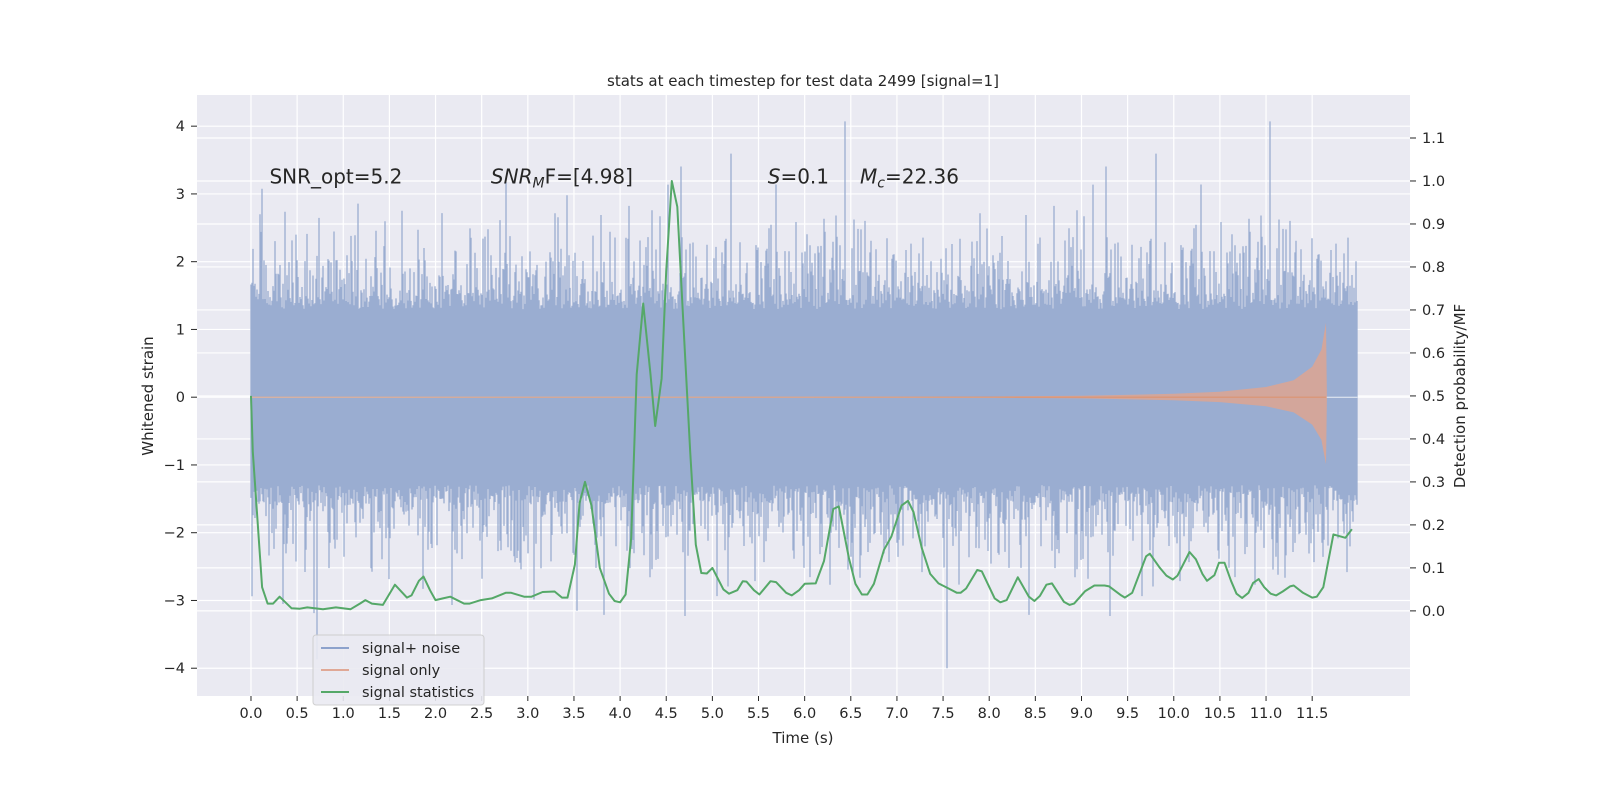  I want to click on legend-label-signal-noise: signal+ noise, so click(411, 649).